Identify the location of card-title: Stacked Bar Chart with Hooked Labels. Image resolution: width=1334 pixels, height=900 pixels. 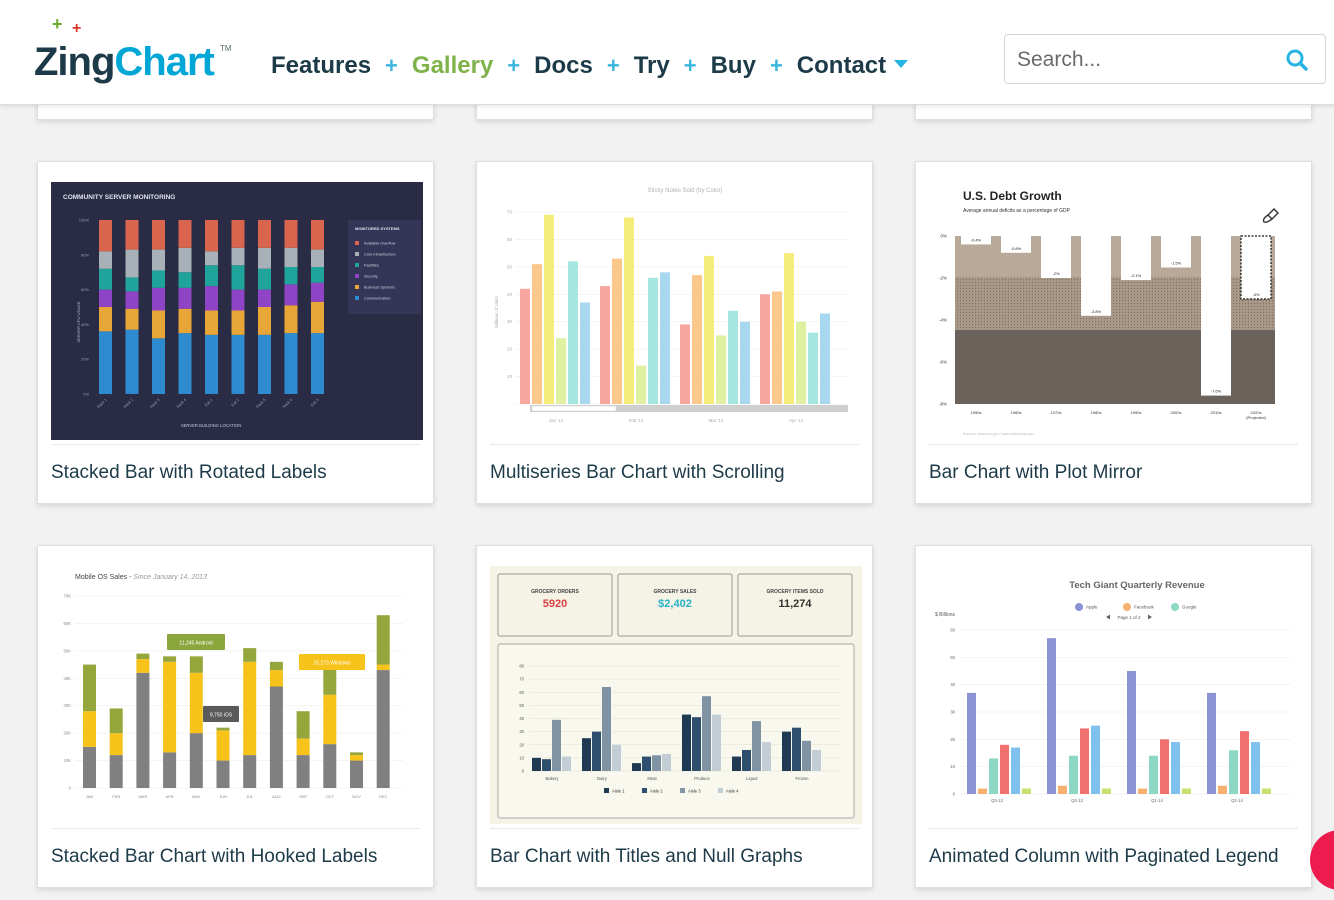
(214, 856).